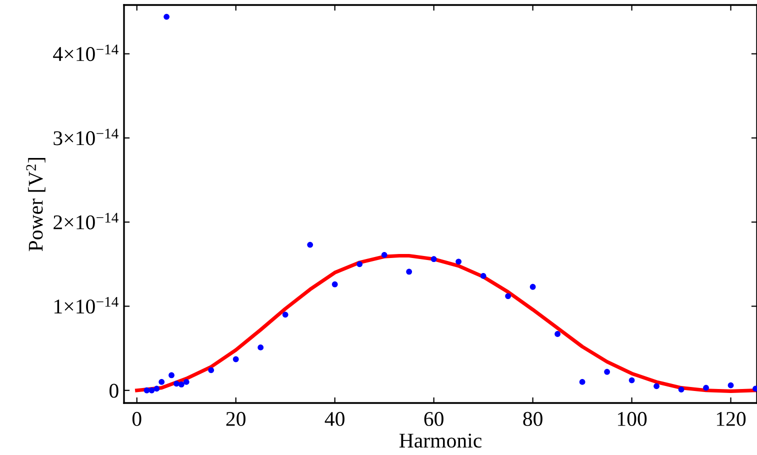  I want to click on y-axis-title: Power [V$^{2}$], so click(36, 205).